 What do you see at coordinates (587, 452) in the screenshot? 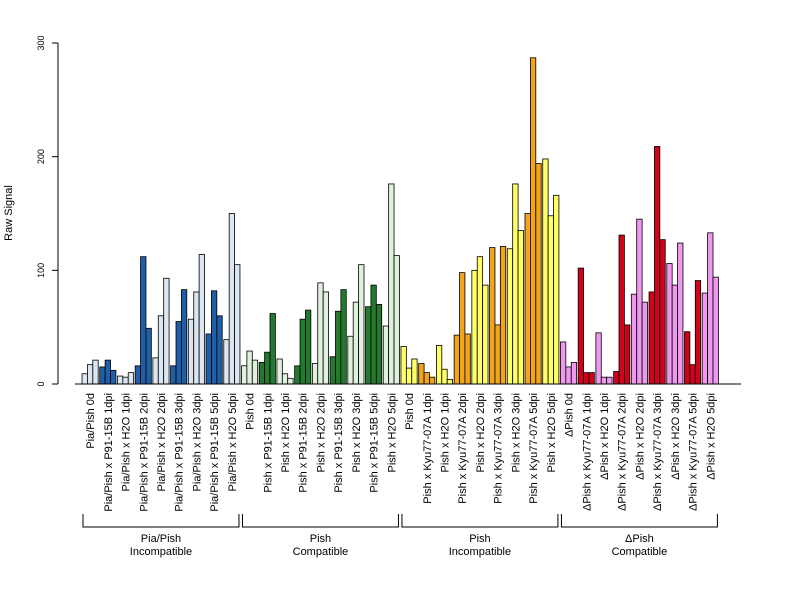
I see `category-label: ΔPish x Kyu77-07A 1dpi` at bounding box center [587, 452].